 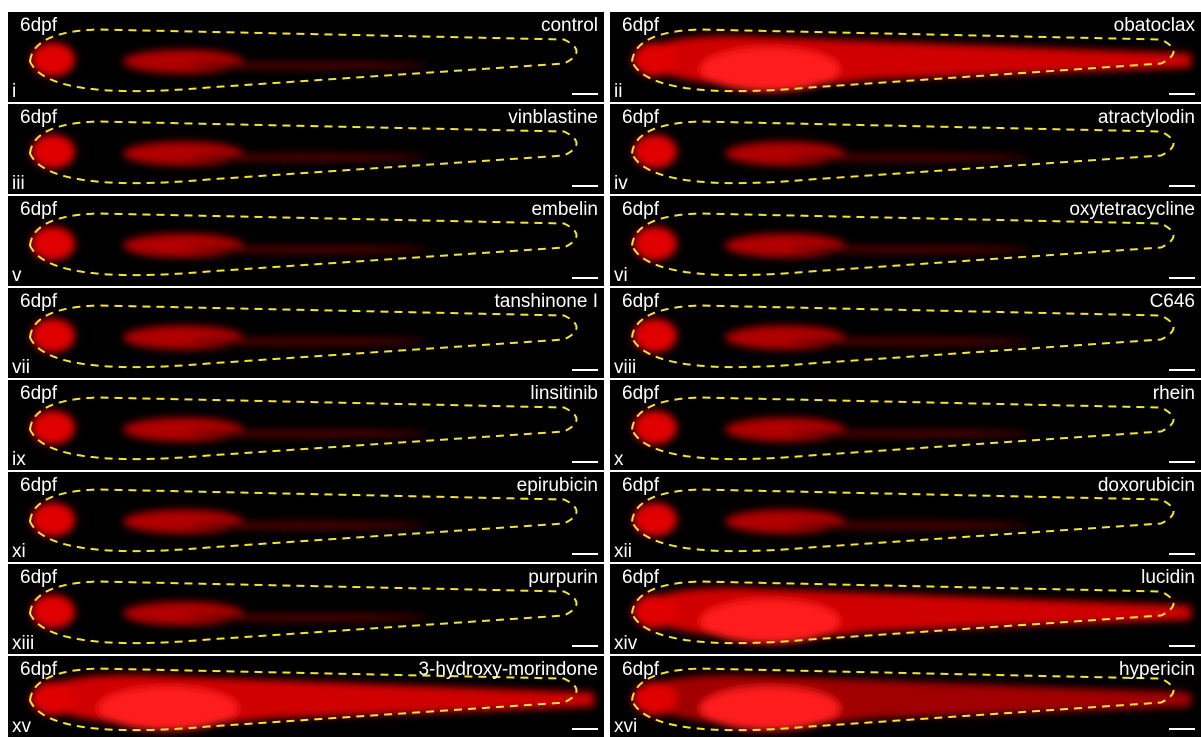 I want to click on panel: 6dpf obatoclax ii, so click(x=905, y=57).